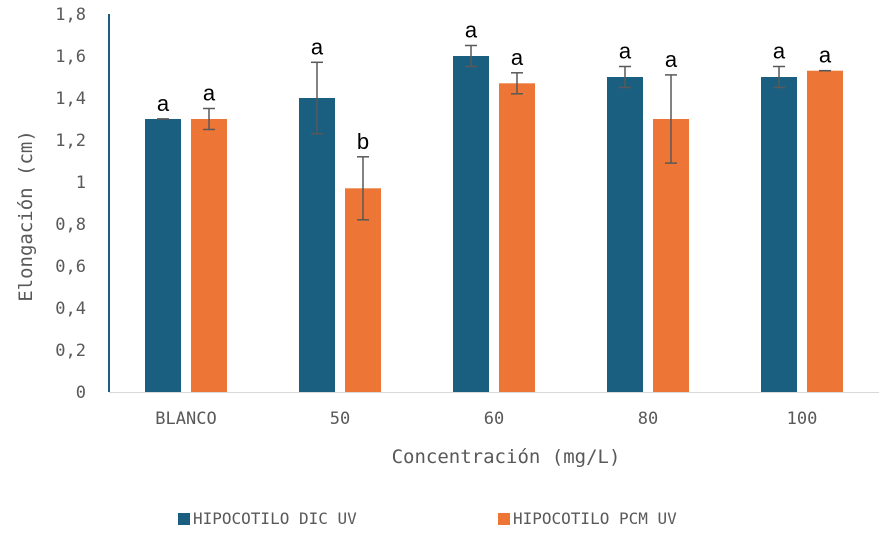 Image resolution: width=896 pixels, height=540 pixels. Describe the element at coordinates (70, 225) in the screenshot. I see `y-tick-label: 0,8` at that location.